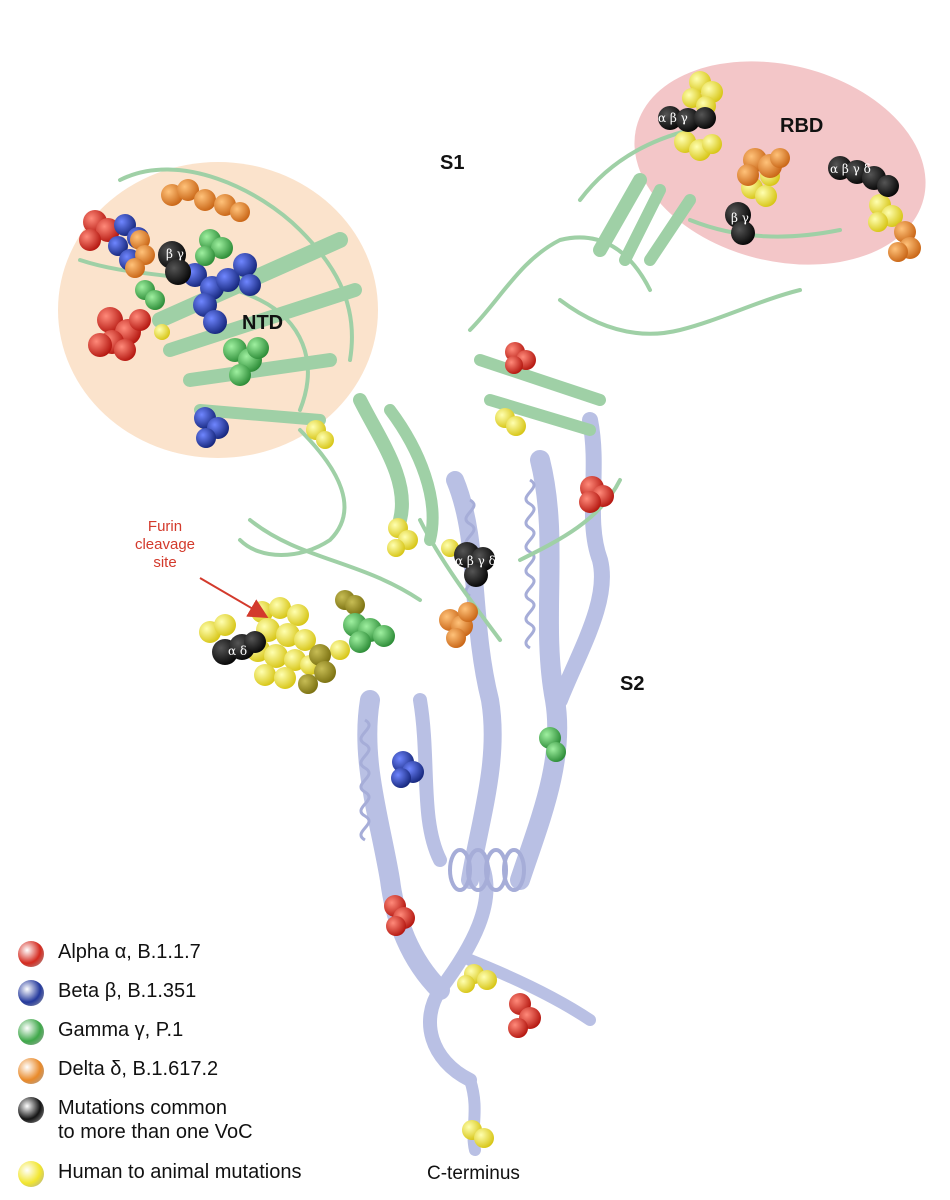 The height and width of the screenshot is (1200, 950). I want to click on legend-item-alpha: Alpha α, B.1.1.7, so click(109, 953).